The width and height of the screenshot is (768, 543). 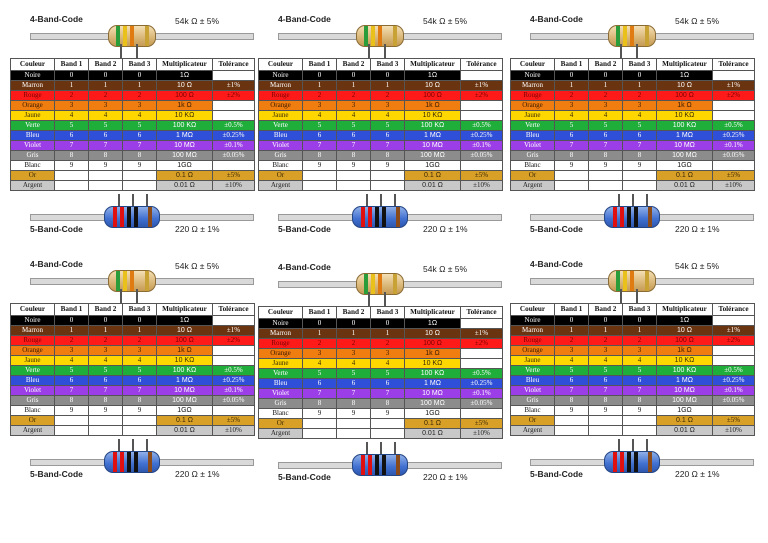 I want to click on table-row: Bleu 6 6 6 1 MΩ ±0.25%, so click(x=132, y=380).